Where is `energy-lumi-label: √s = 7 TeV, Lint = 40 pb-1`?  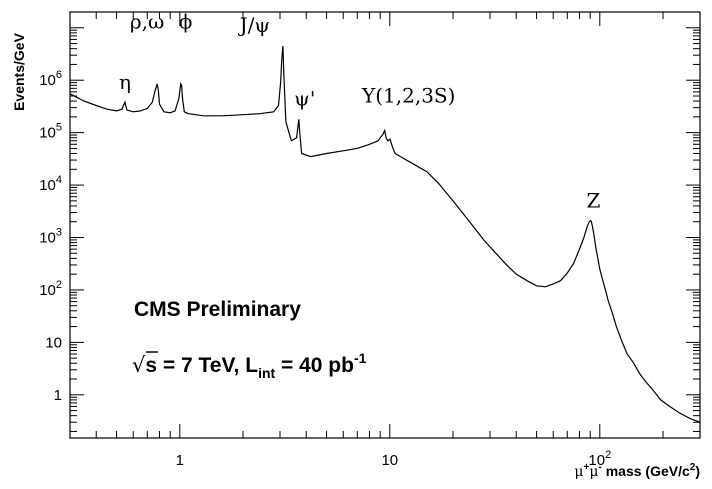 energy-lumi-label: √s = 7 TeV, Lint = 40 pb-1 is located at coordinates (249, 365).